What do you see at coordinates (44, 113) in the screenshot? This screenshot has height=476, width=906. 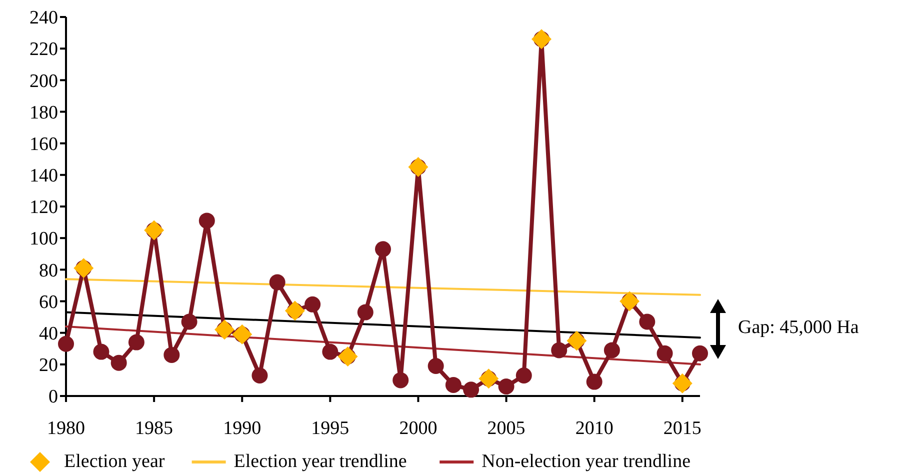 I see `y-tick-label: 180` at bounding box center [44, 113].